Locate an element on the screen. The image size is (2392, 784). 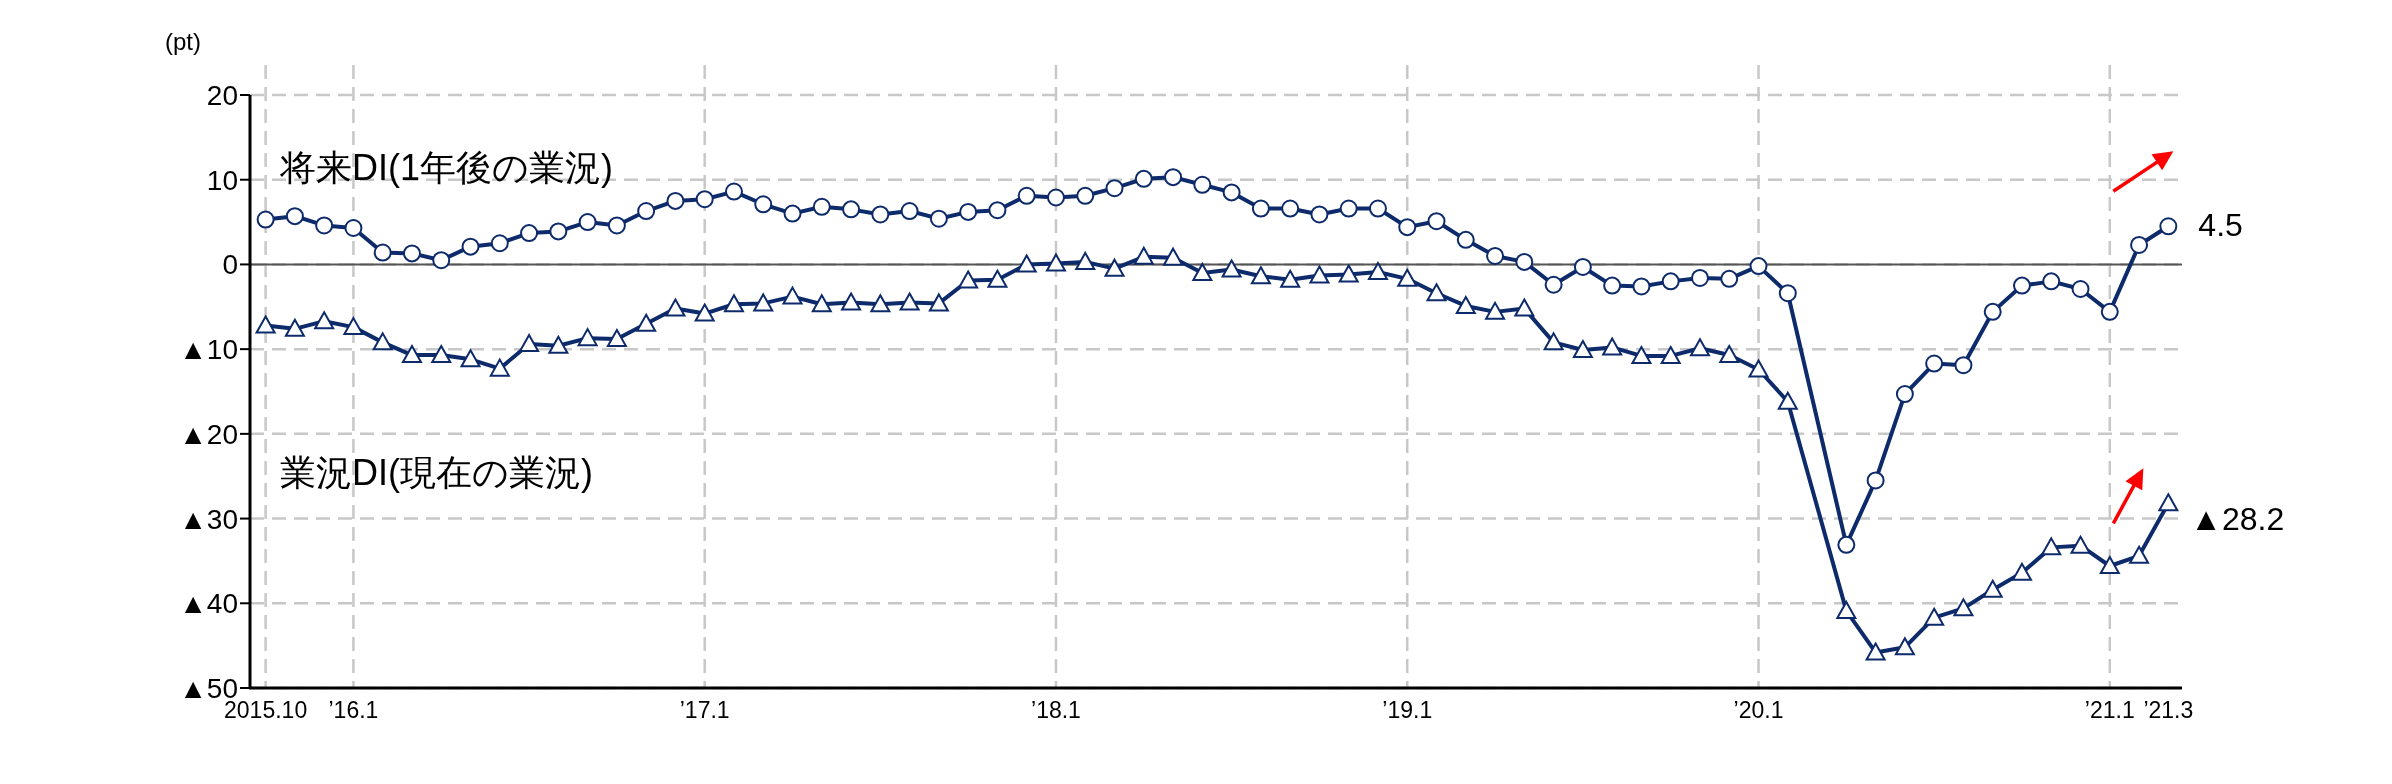
annotation: 4.5 is located at coordinates (2220, 225).